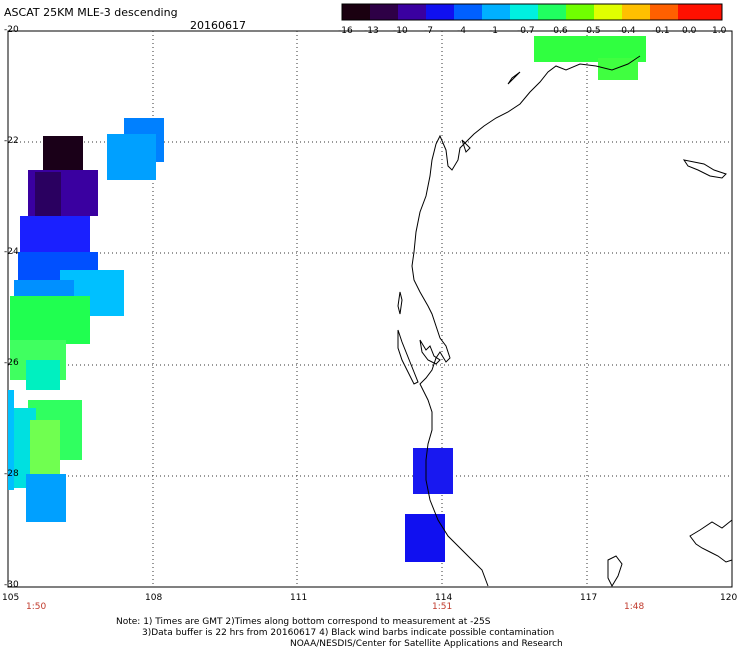 Image resolution: width=740 pixels, height=650 pixels. Describe the element at coordinates (11, 252) in the screenshot. I see `lat-label: -24` at that location.